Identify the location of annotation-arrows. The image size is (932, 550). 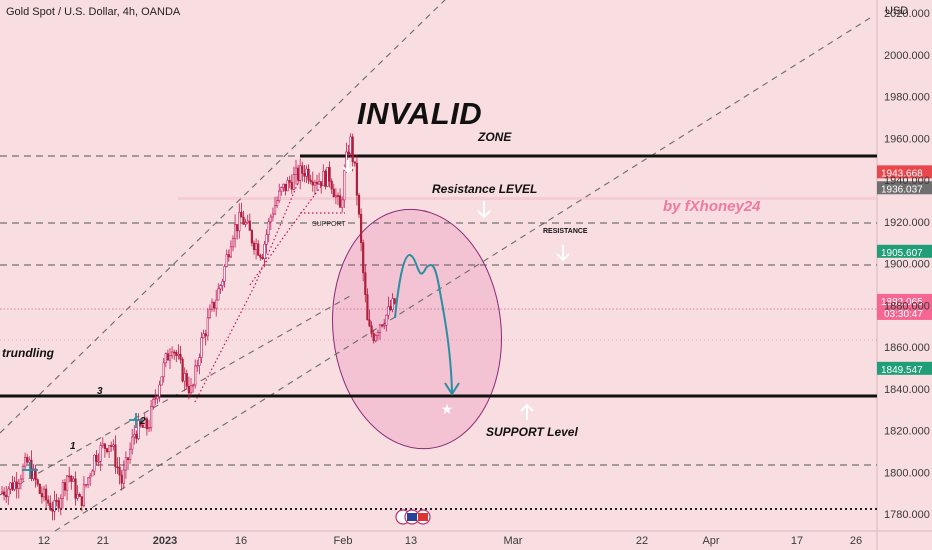
(456, 290).